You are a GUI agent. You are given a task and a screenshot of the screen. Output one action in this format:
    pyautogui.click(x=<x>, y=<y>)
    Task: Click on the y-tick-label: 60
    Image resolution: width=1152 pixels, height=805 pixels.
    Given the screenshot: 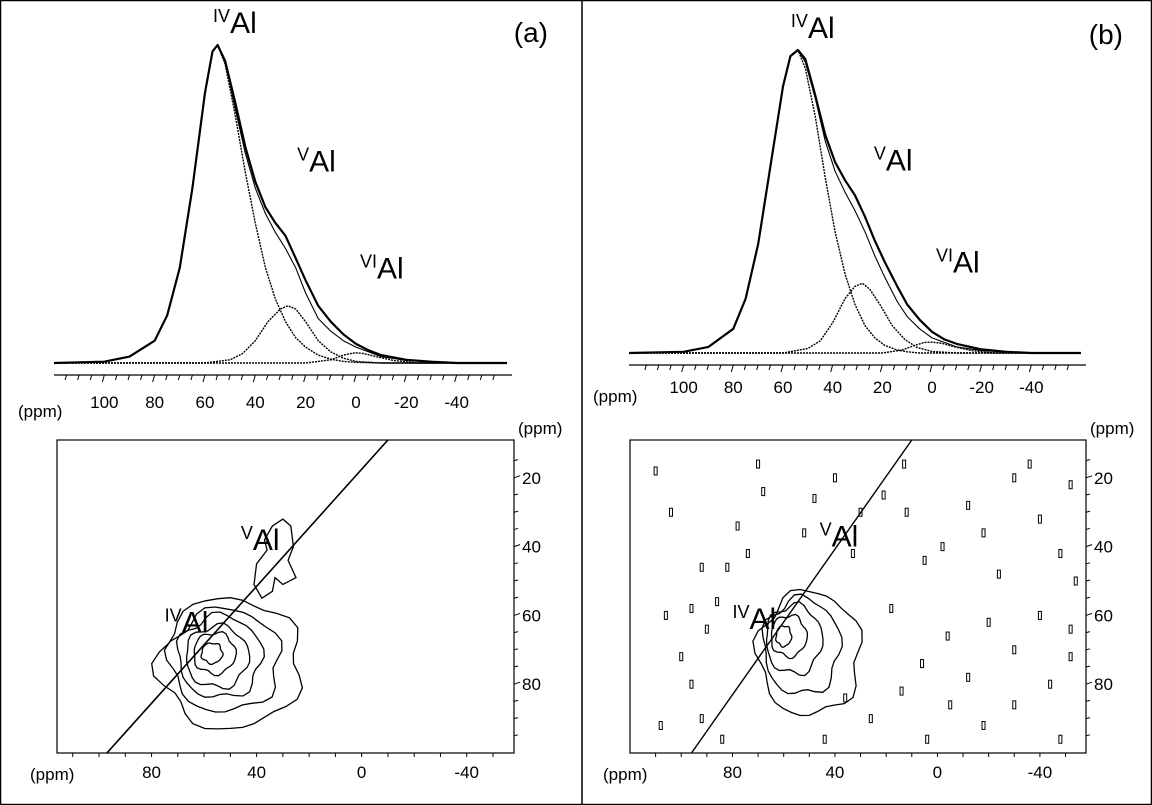 What is the action you would take?
    pyautogui.click(x=1103, y=615)
    